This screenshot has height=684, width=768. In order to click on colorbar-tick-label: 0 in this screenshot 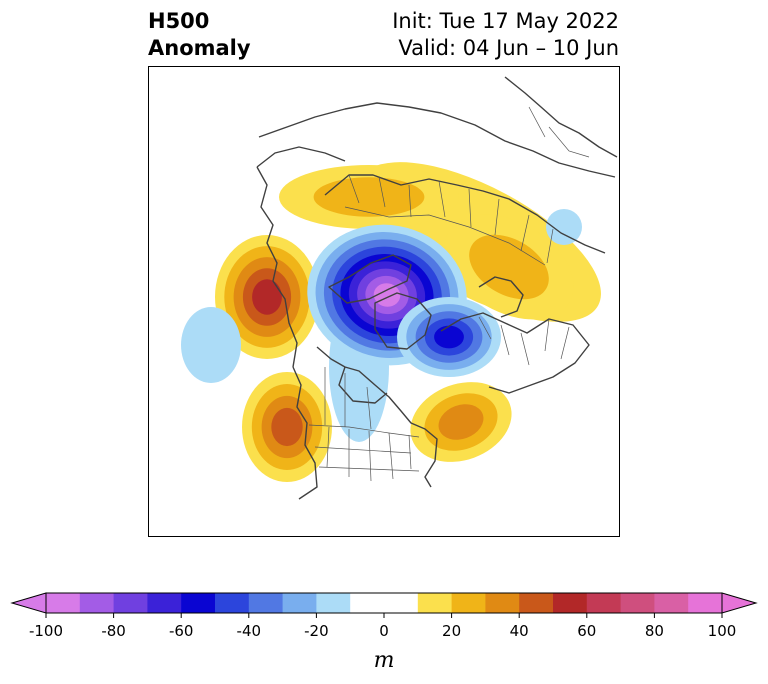, I will do `click(384, 631)`.